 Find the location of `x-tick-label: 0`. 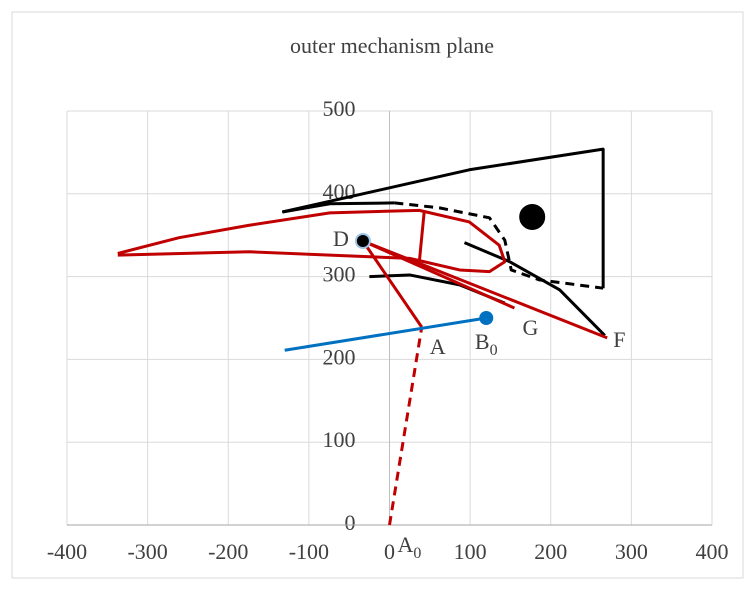

x-tick-label: 0 is located at coordinates (389, 551).